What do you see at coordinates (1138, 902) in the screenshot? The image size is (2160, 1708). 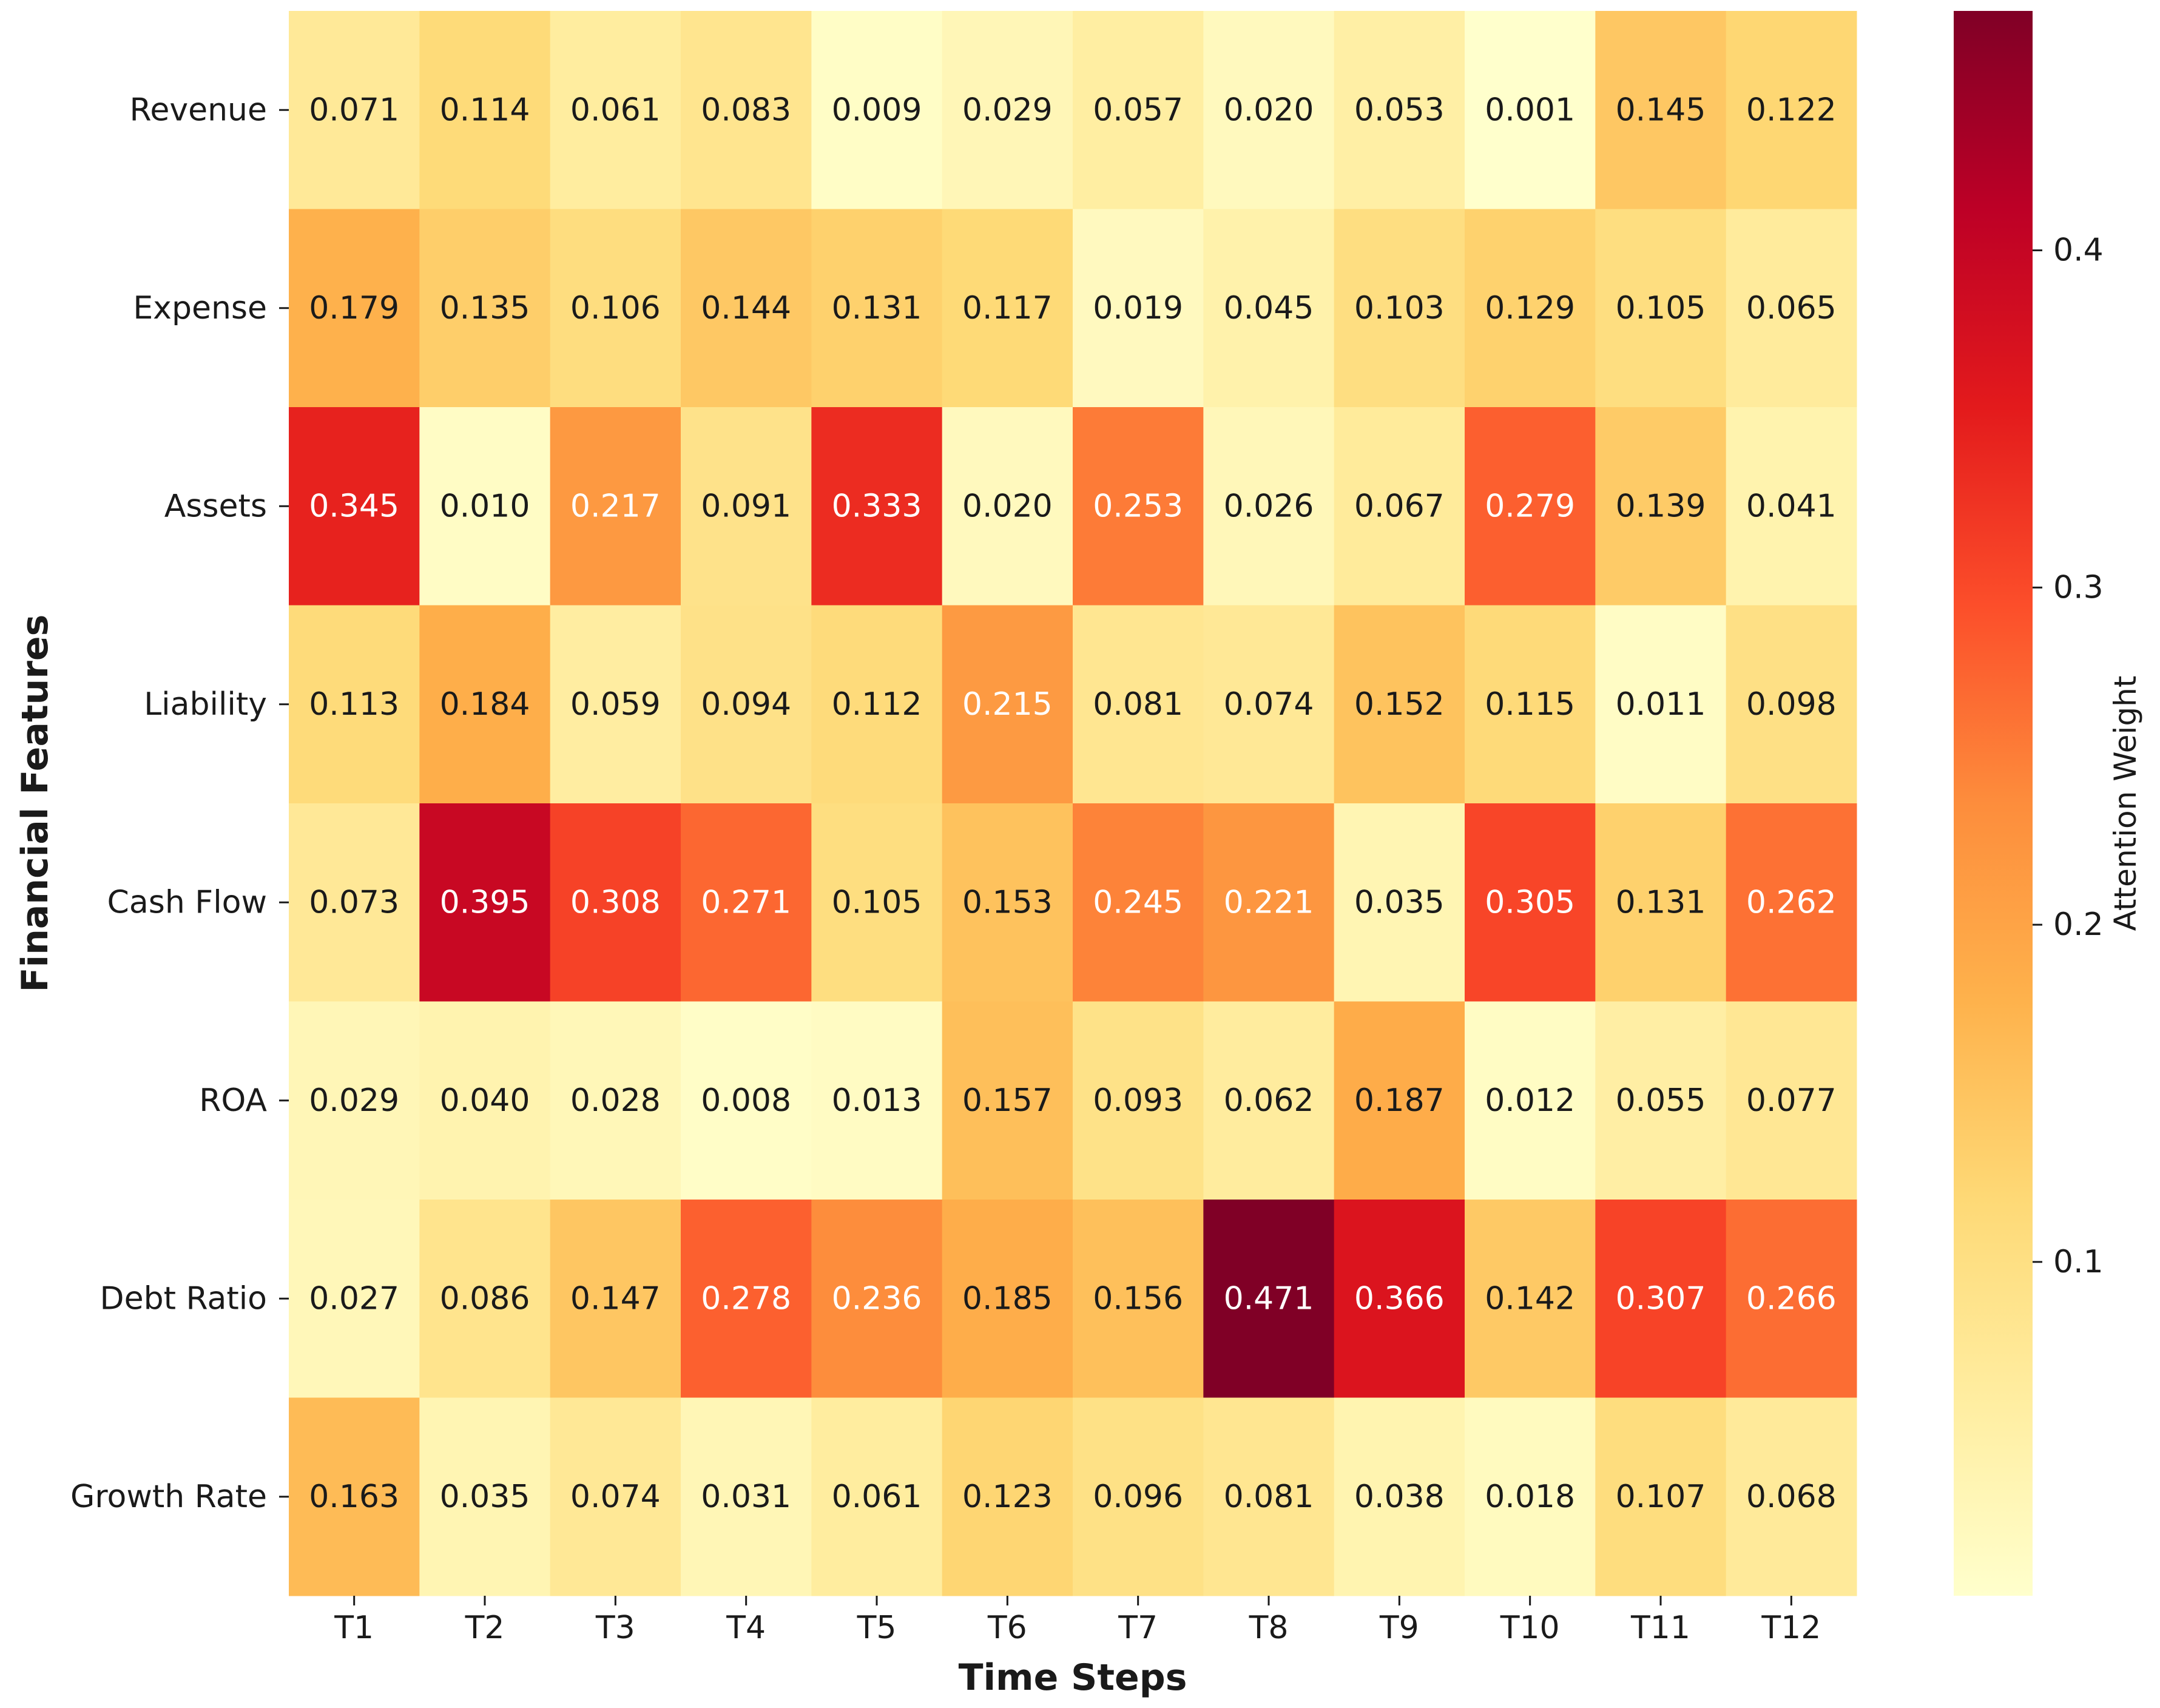 I see `cell-value-label: 0.245` at bounding box center [1138, 902].